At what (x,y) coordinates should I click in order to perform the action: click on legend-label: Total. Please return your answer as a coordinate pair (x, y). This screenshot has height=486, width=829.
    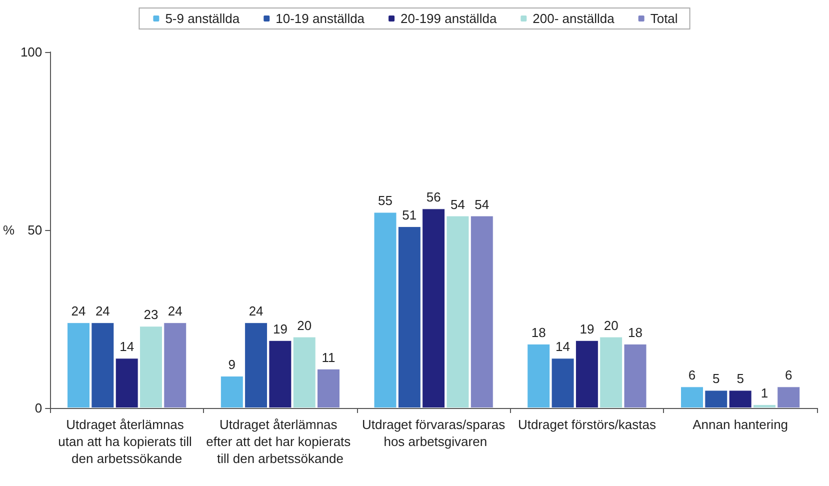
    Looking at the image, I should click on (664, 18).